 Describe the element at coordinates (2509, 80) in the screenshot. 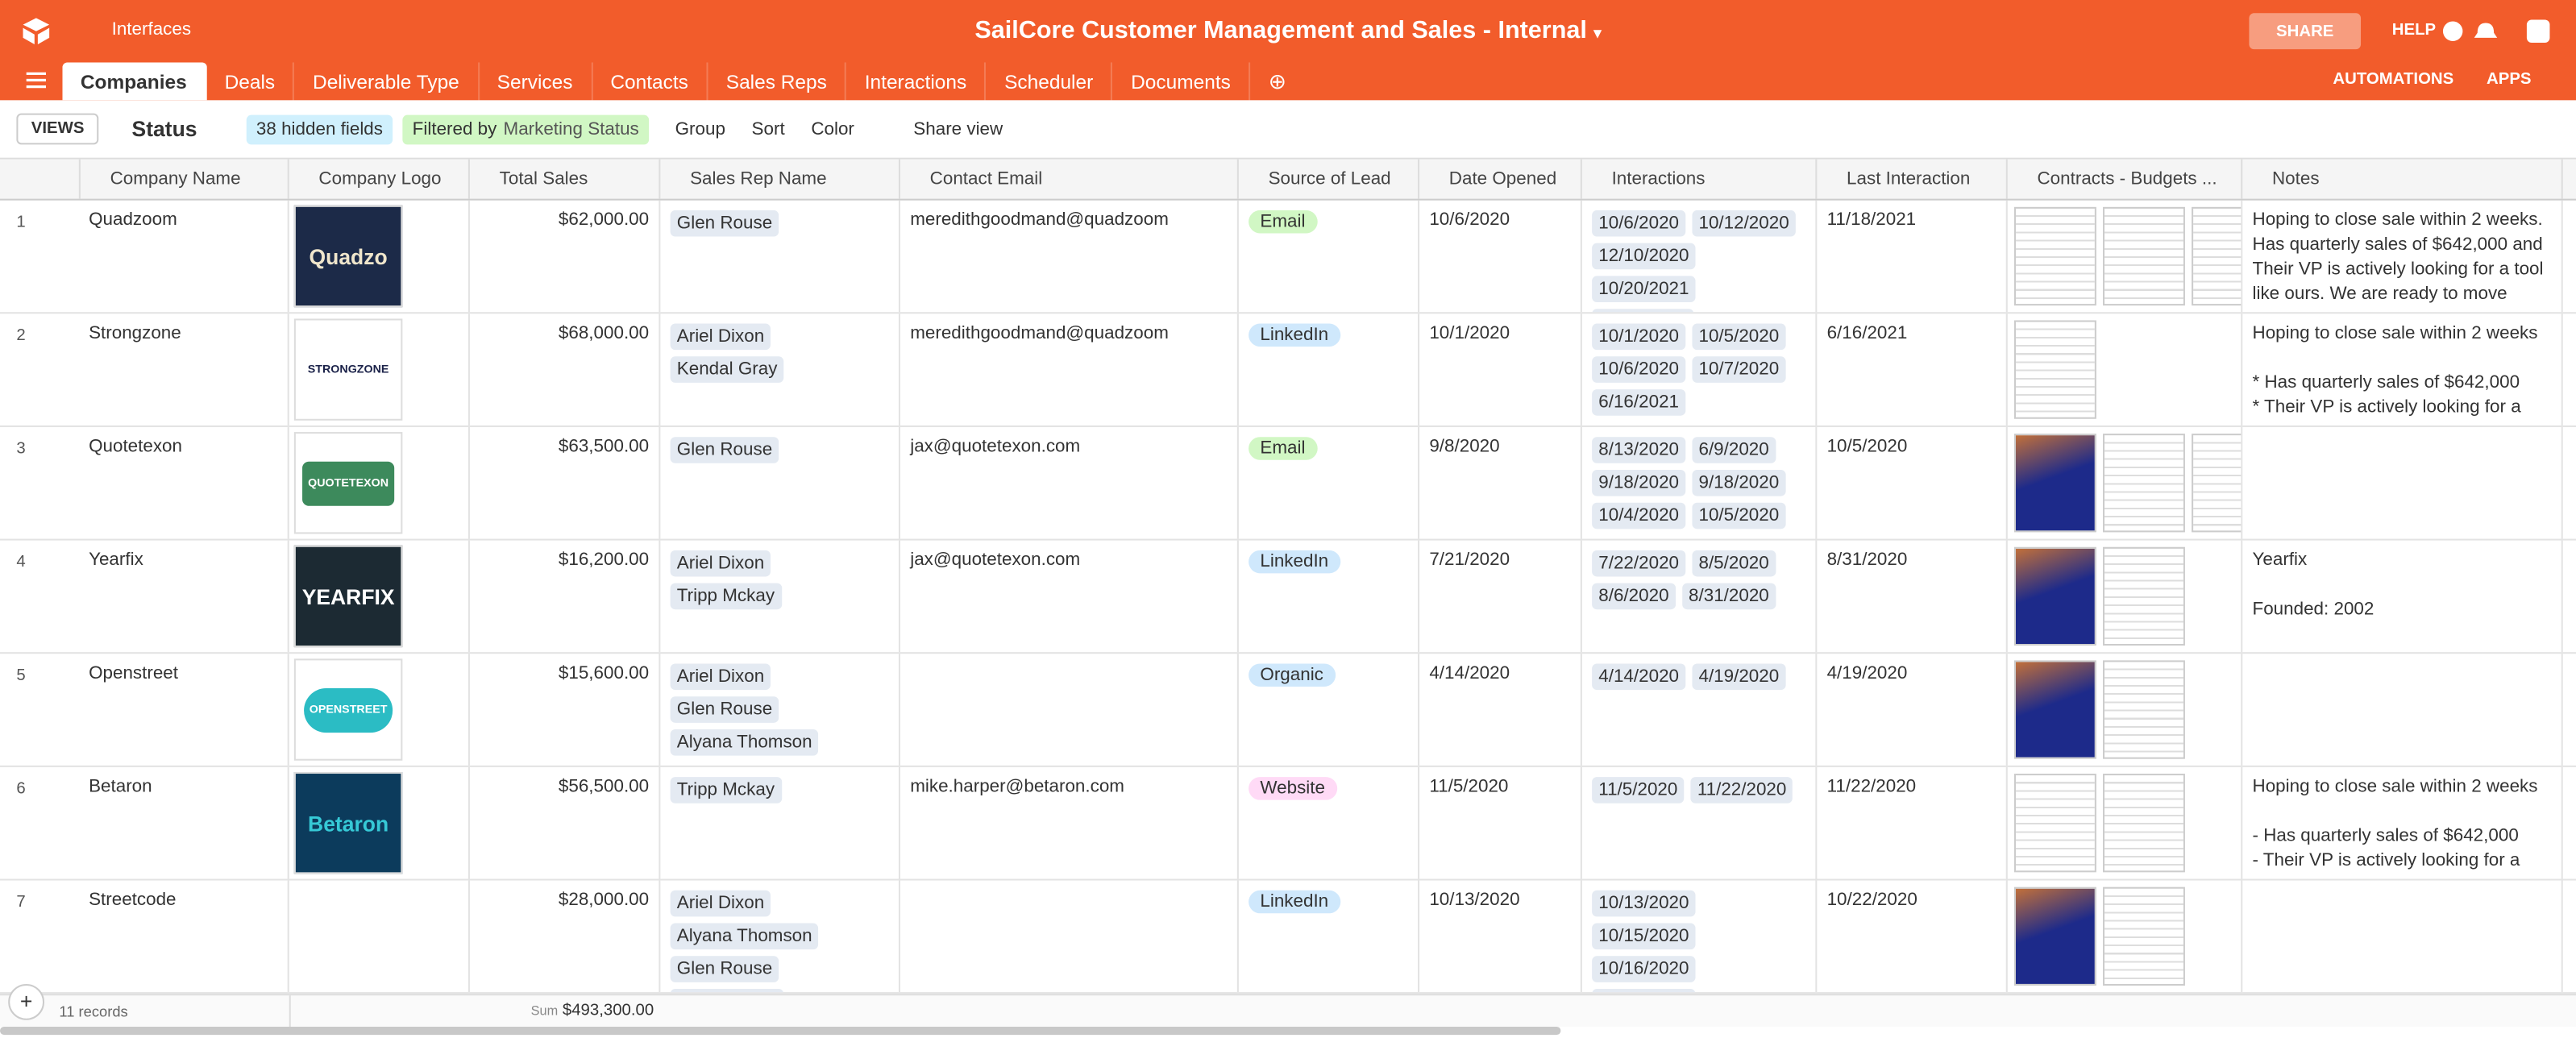

I see `apps-button: APPS` at that location.